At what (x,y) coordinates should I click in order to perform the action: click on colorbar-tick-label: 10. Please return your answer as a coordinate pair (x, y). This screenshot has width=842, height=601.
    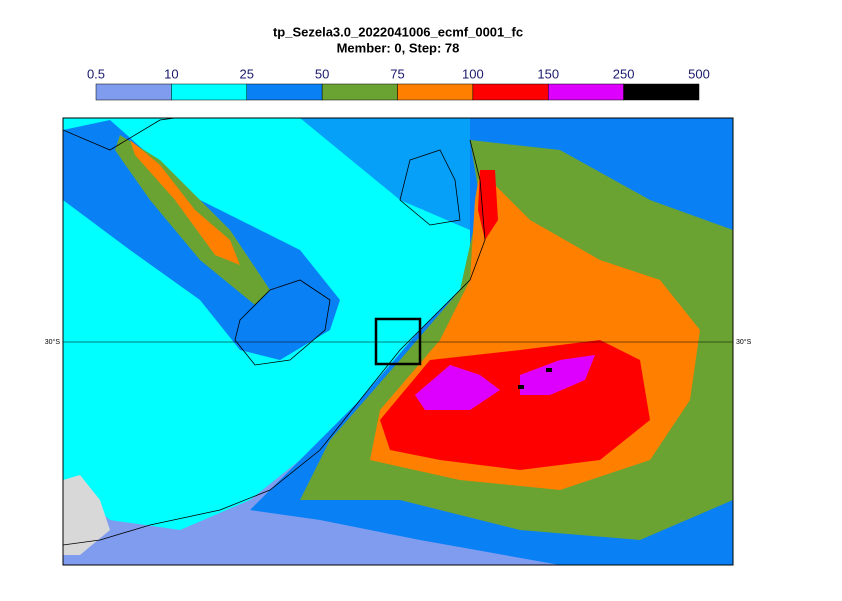
    Looking at the image, I should click on (171, 73).